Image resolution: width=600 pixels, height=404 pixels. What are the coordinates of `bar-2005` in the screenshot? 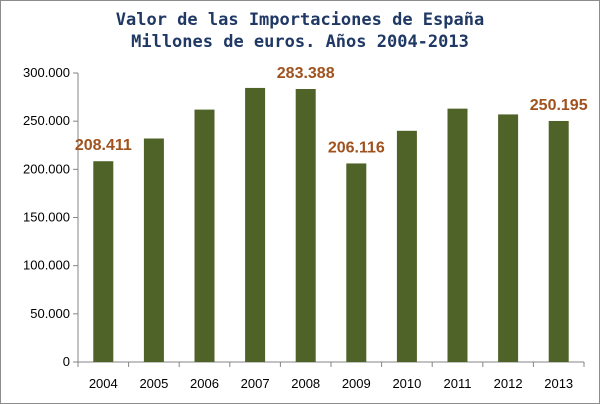 It's located at (153, 250).